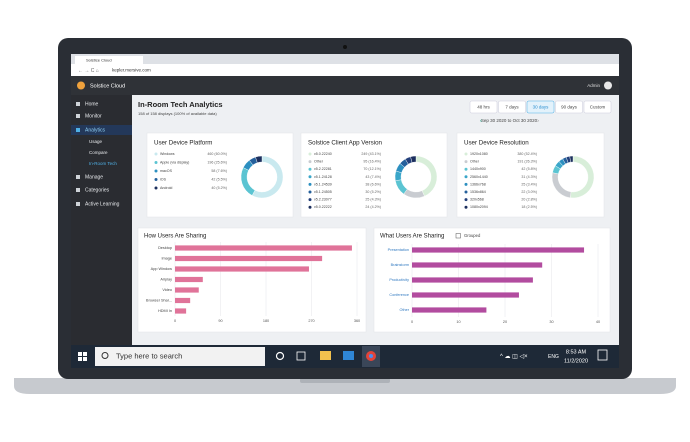 Image resolution: width=690 pixels, height=442 pixels. I want to click on menu-active-bg, so click(101, 130).